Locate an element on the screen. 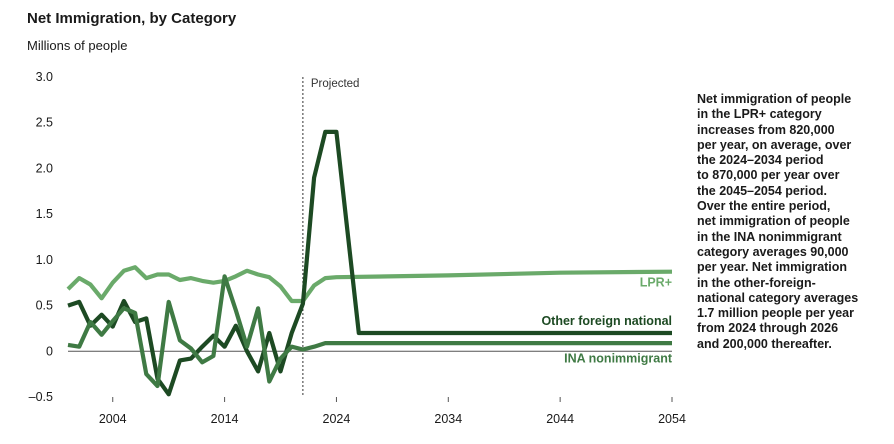 The height and width of the screenshot is (444, 894). y-tick-label: 0.5 is located at coordinates (44, 306).